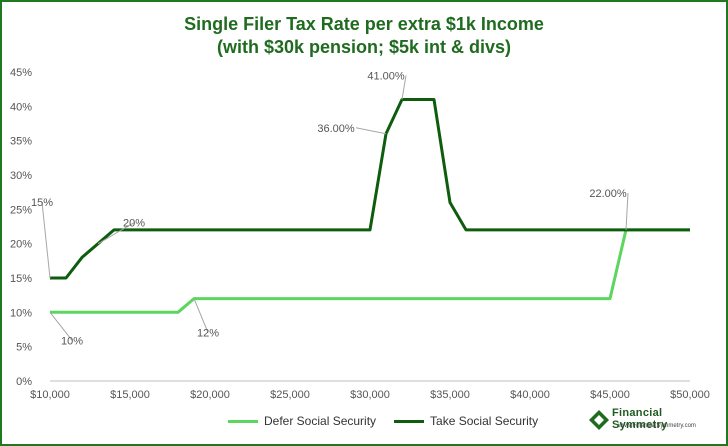 This screenshot has height=446, width=728. I want to click on y-tick-label: 15%, so click(21, 279).